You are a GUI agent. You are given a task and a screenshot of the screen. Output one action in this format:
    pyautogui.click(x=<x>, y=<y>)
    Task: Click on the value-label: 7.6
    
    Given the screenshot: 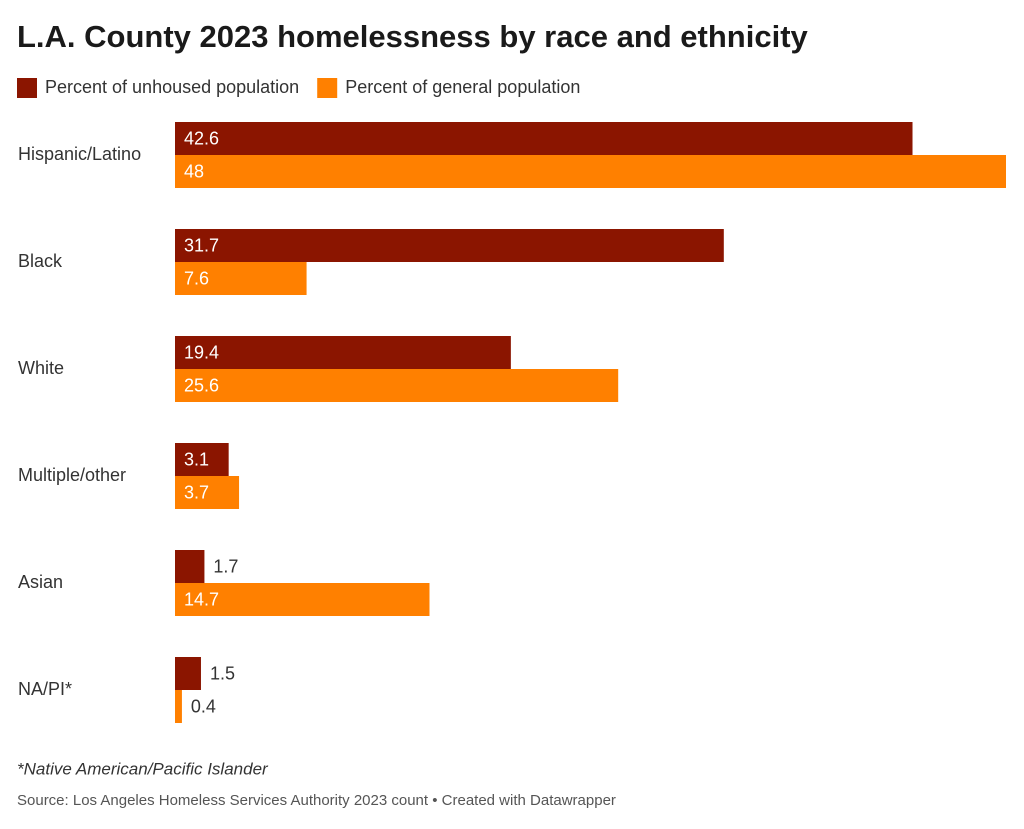 What is the action you would take?
    pyautogui.click(x=196, y=278)
    